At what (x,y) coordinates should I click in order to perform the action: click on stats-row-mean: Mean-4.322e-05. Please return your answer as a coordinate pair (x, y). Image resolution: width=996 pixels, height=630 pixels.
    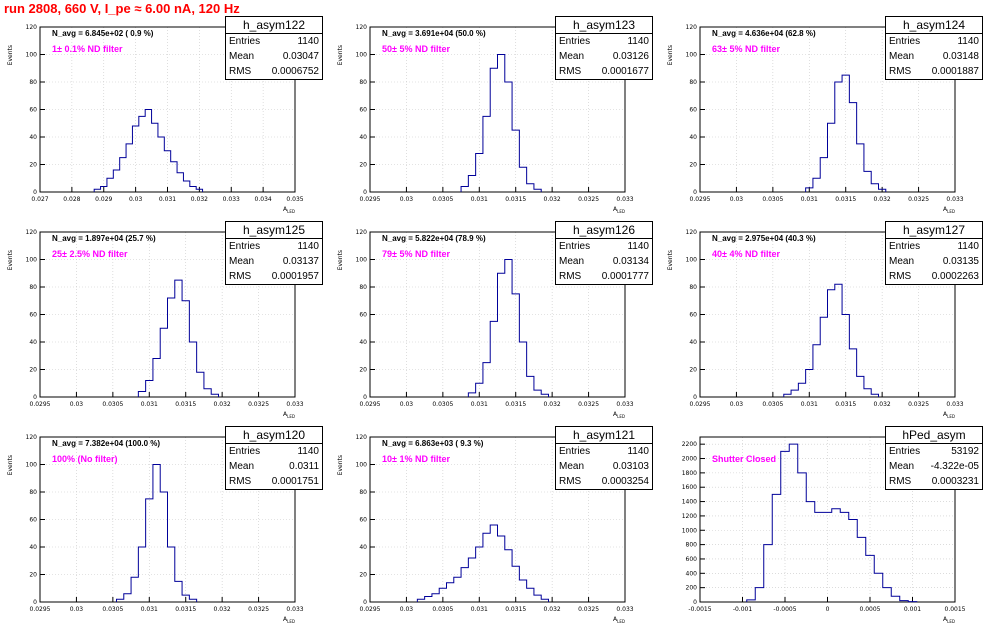
    Looking at the image, I should click on (934, 466).